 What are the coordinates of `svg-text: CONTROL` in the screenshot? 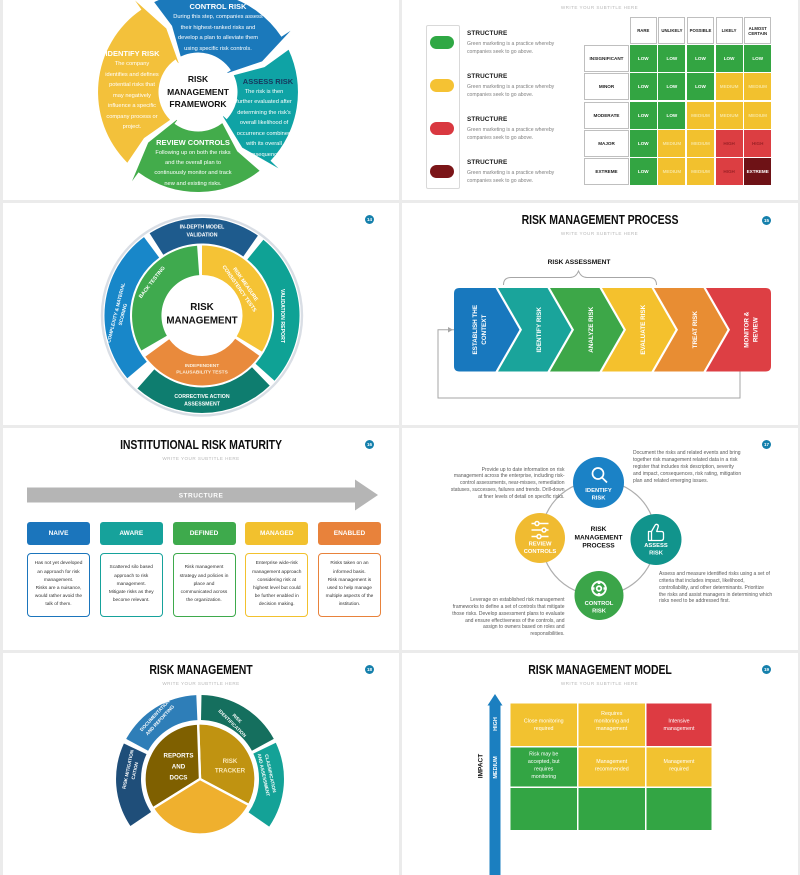 It's located at (598, 604).